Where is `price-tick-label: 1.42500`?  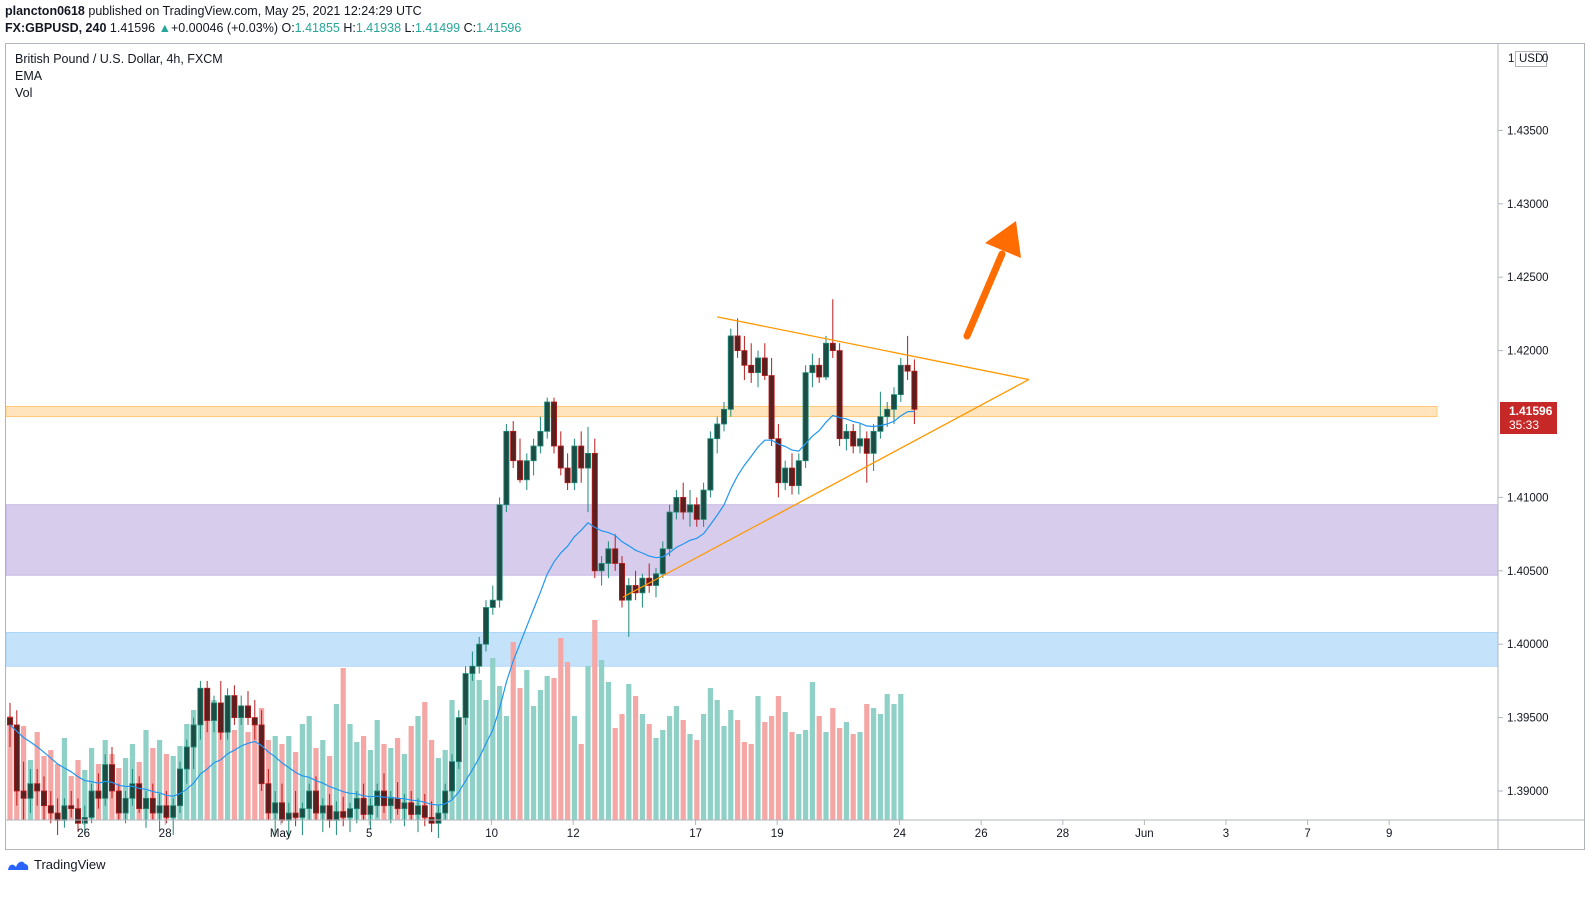 price-tick-label: 1.42500 is located at coordinates (1528, 278).